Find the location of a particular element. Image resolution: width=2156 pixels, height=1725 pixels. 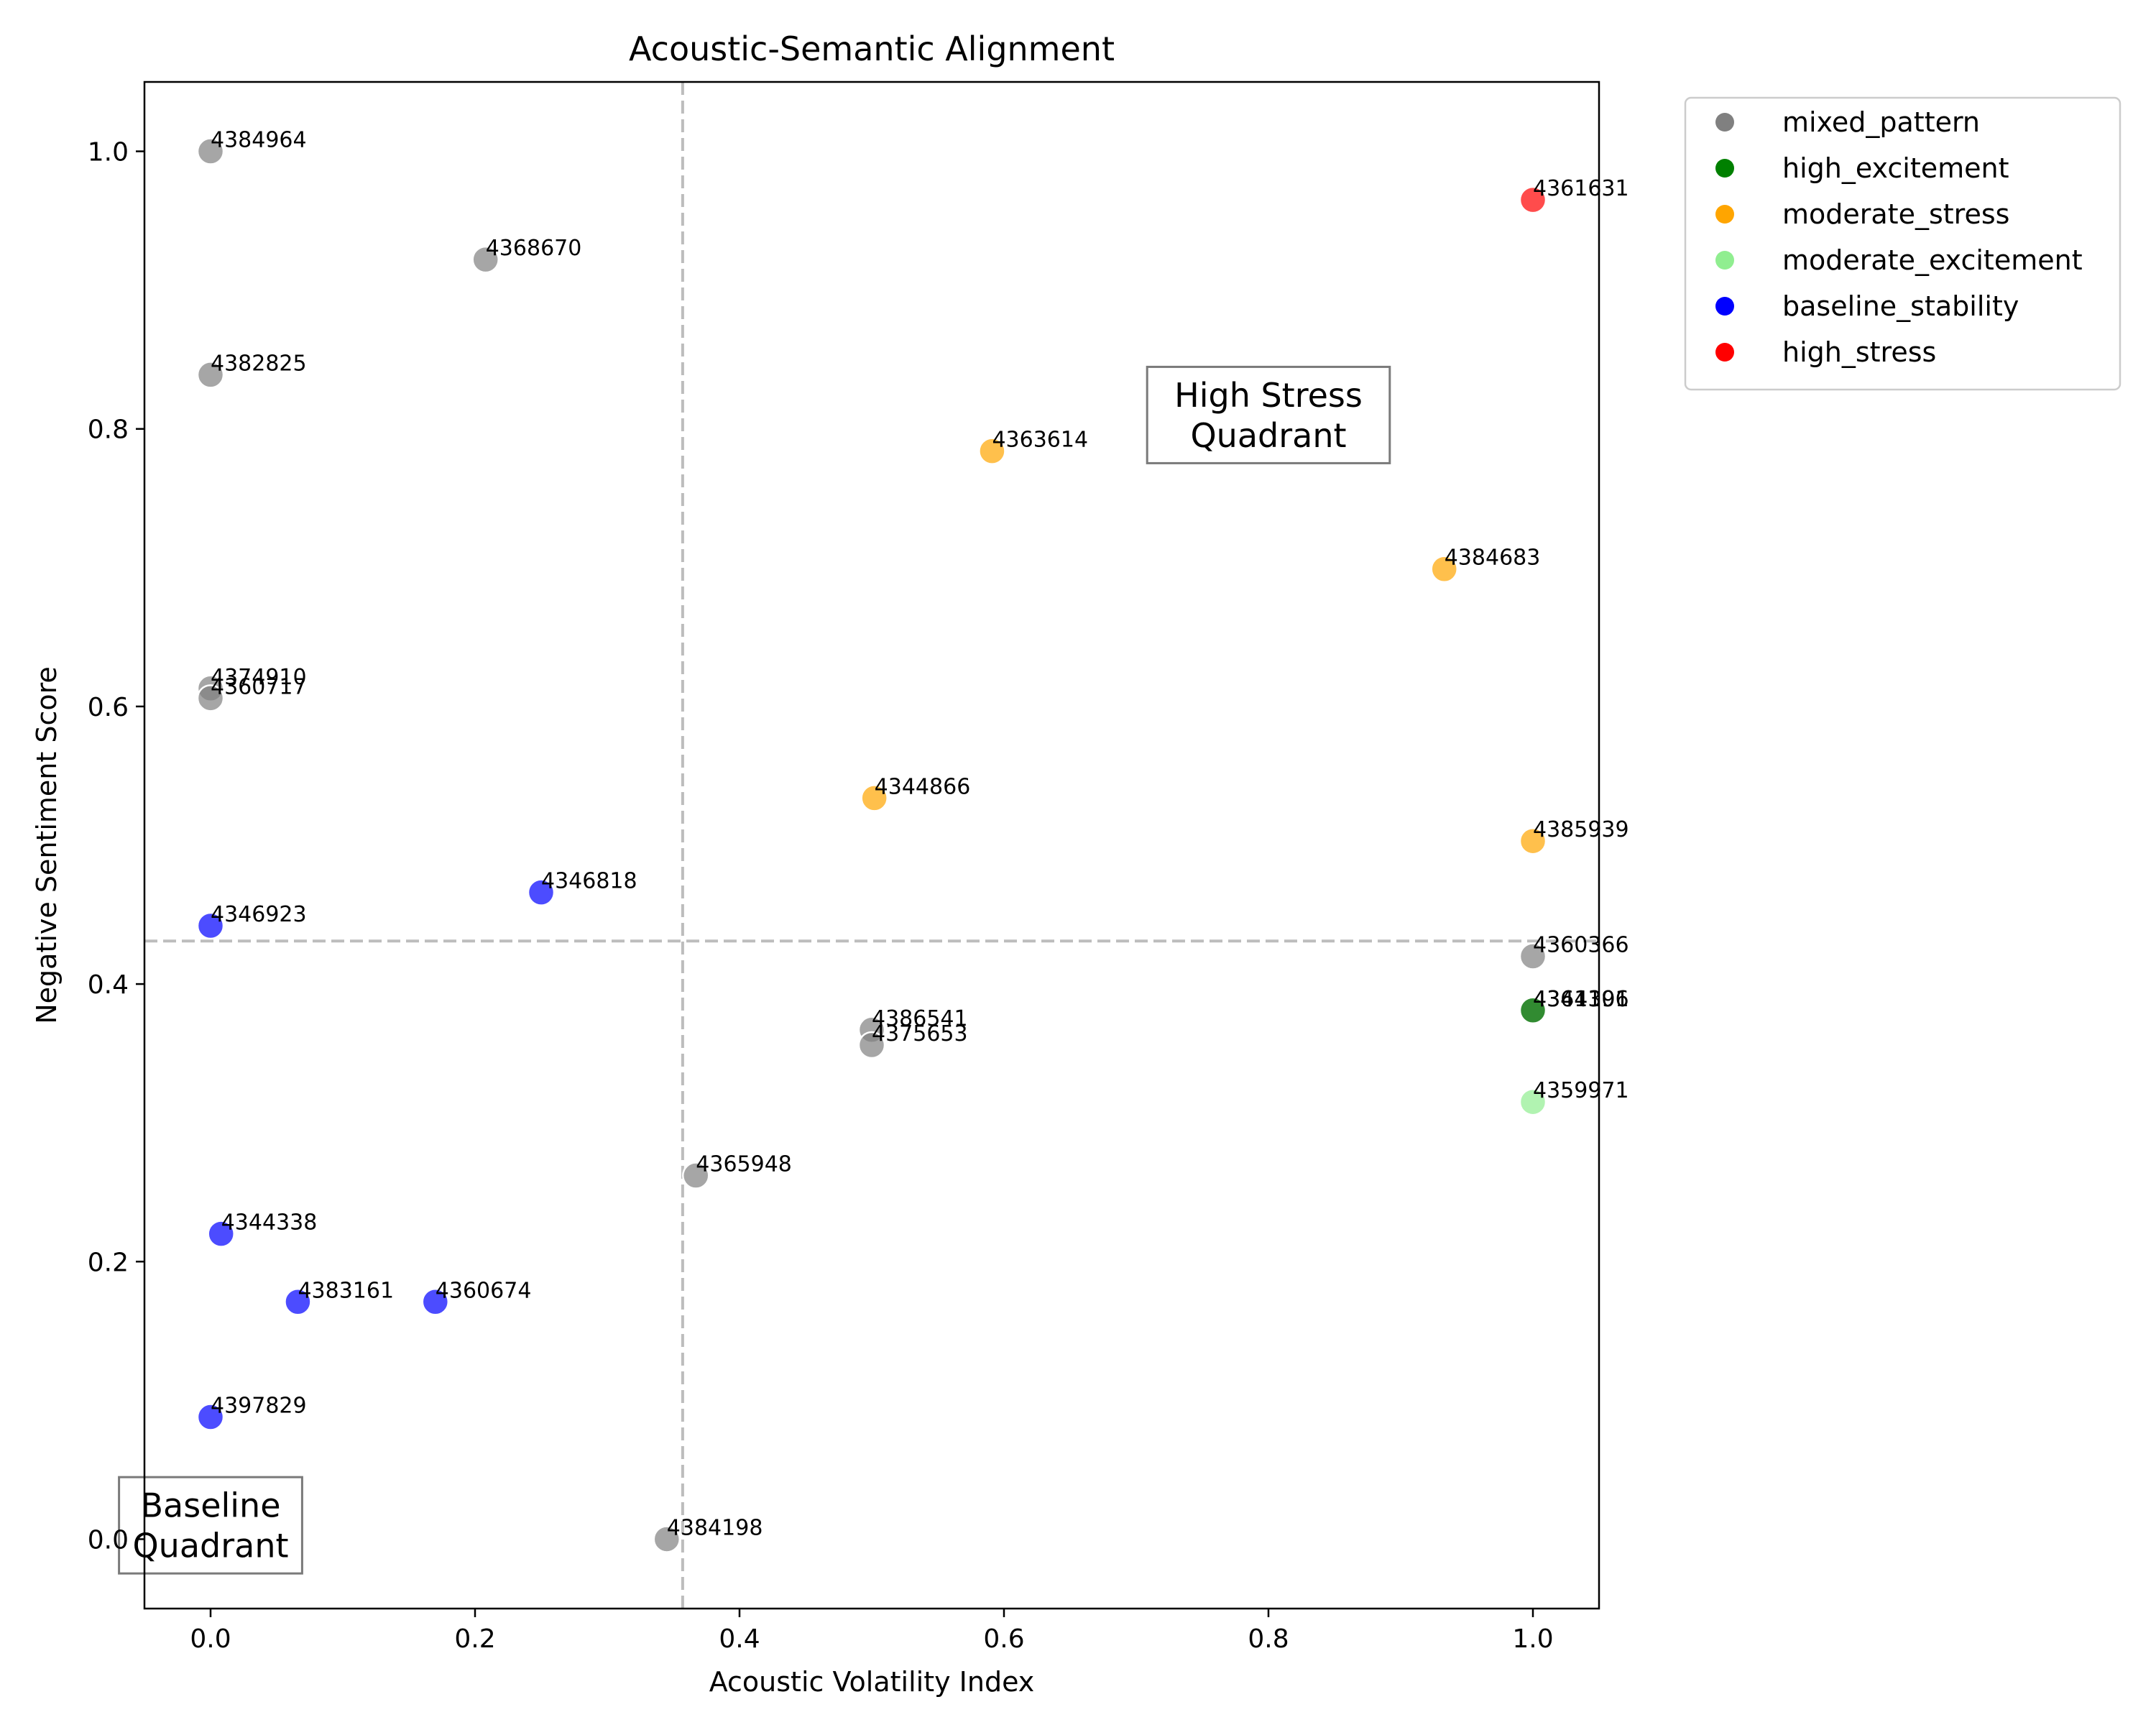

annotation-text: Baseline is located at coordinates (210, 1505).